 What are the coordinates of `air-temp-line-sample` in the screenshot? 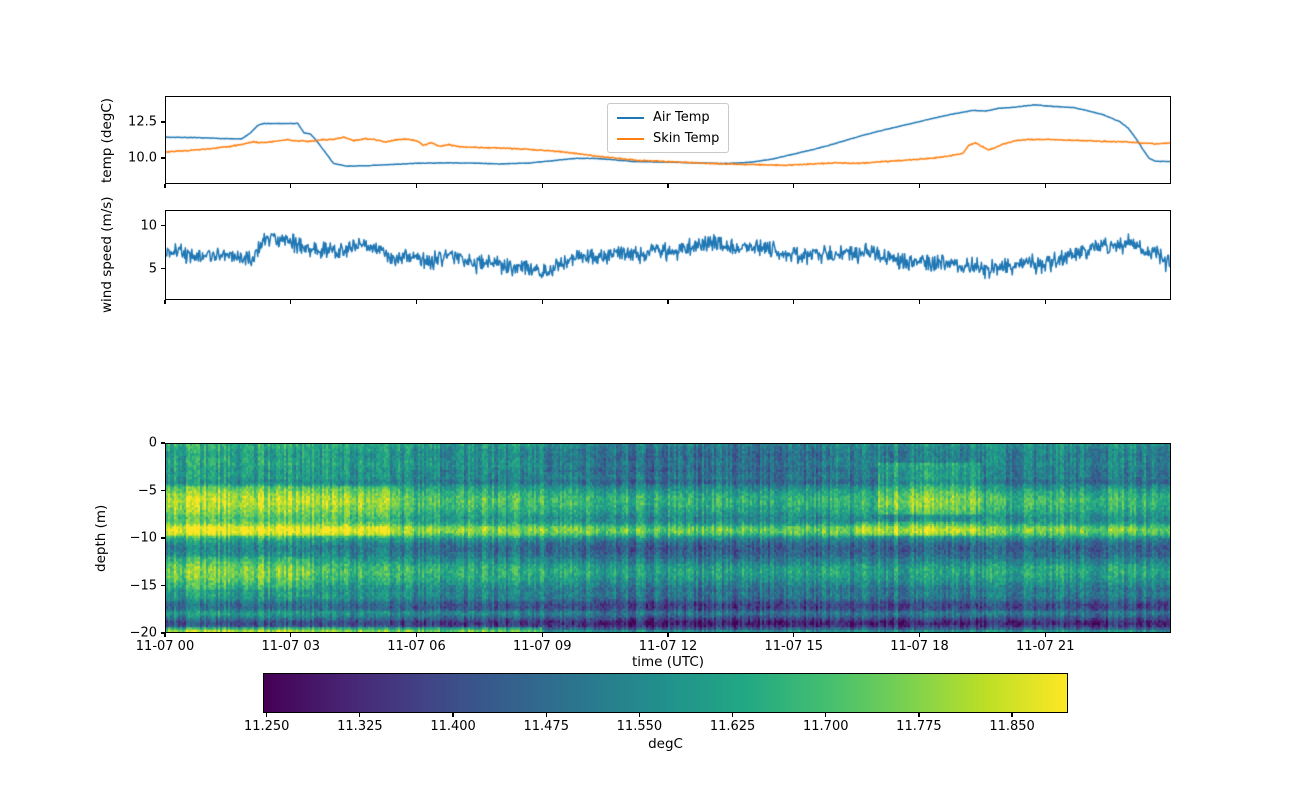 It's located at (630, 117).